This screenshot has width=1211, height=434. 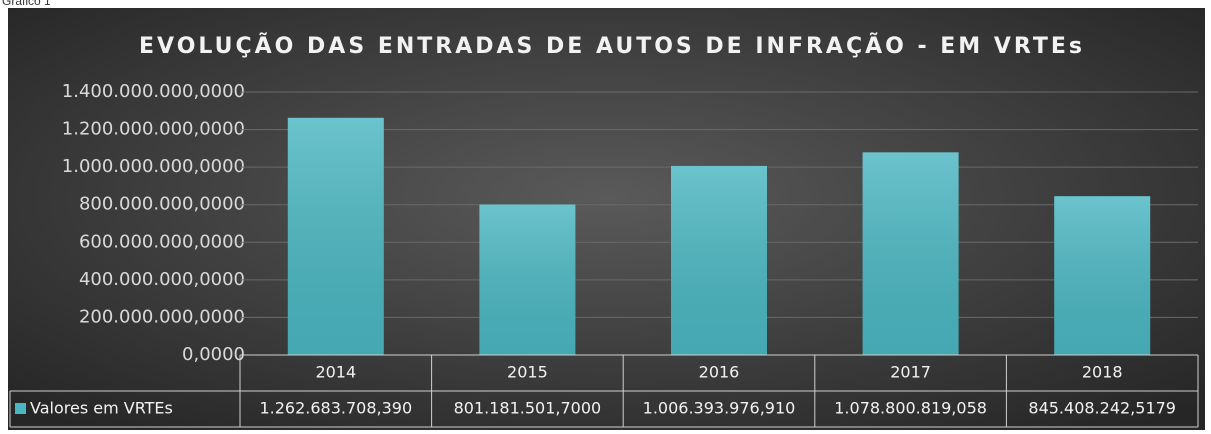 What do you see at coordinates (101, 408) in the screenshot?
I see `legend-label: Valores em VRTEs` at bounding box center [101, 408].